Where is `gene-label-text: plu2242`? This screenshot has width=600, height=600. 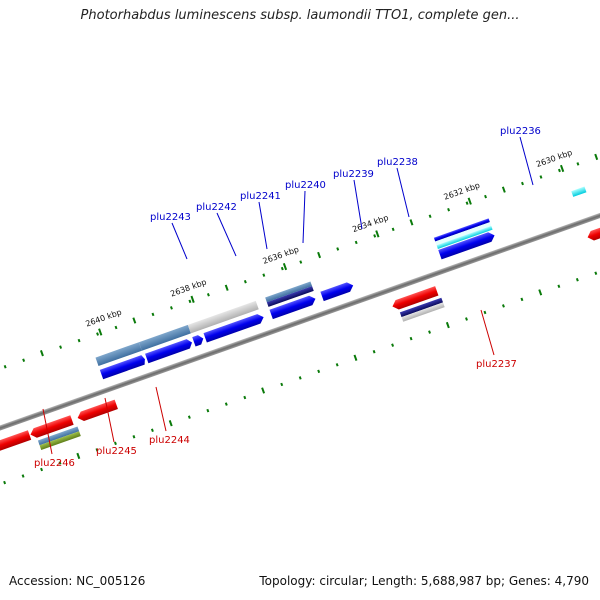
gene-label-text: plu2242 is located at coordinates (216, 207).